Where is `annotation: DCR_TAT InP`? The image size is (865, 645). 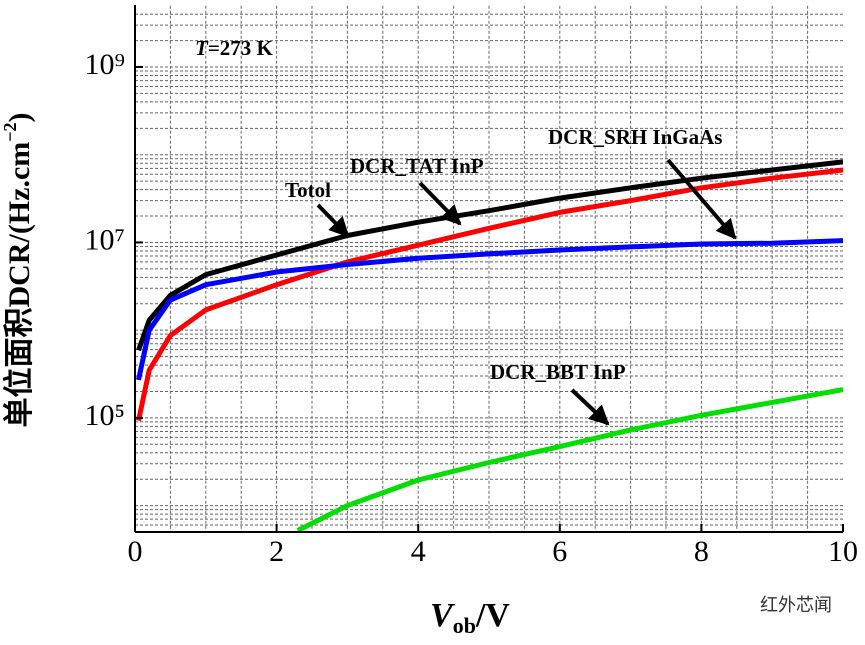
annotation: DCR_TAT InP is located at coordinates (417, 166).